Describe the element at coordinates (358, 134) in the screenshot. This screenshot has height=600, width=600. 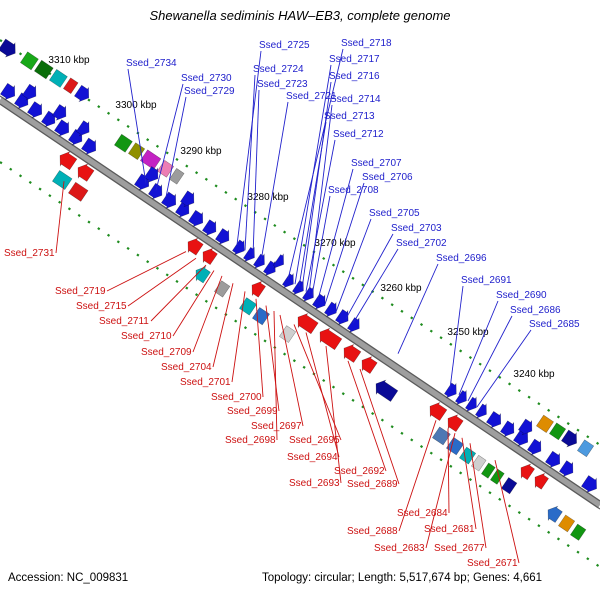
I see `gene-label: Ssed_2712` at that location.